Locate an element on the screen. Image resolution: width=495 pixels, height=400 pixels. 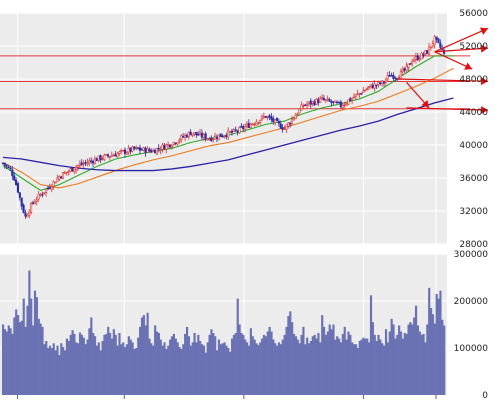
price-tick-label: 32000 is located at coordinates (473, 212).